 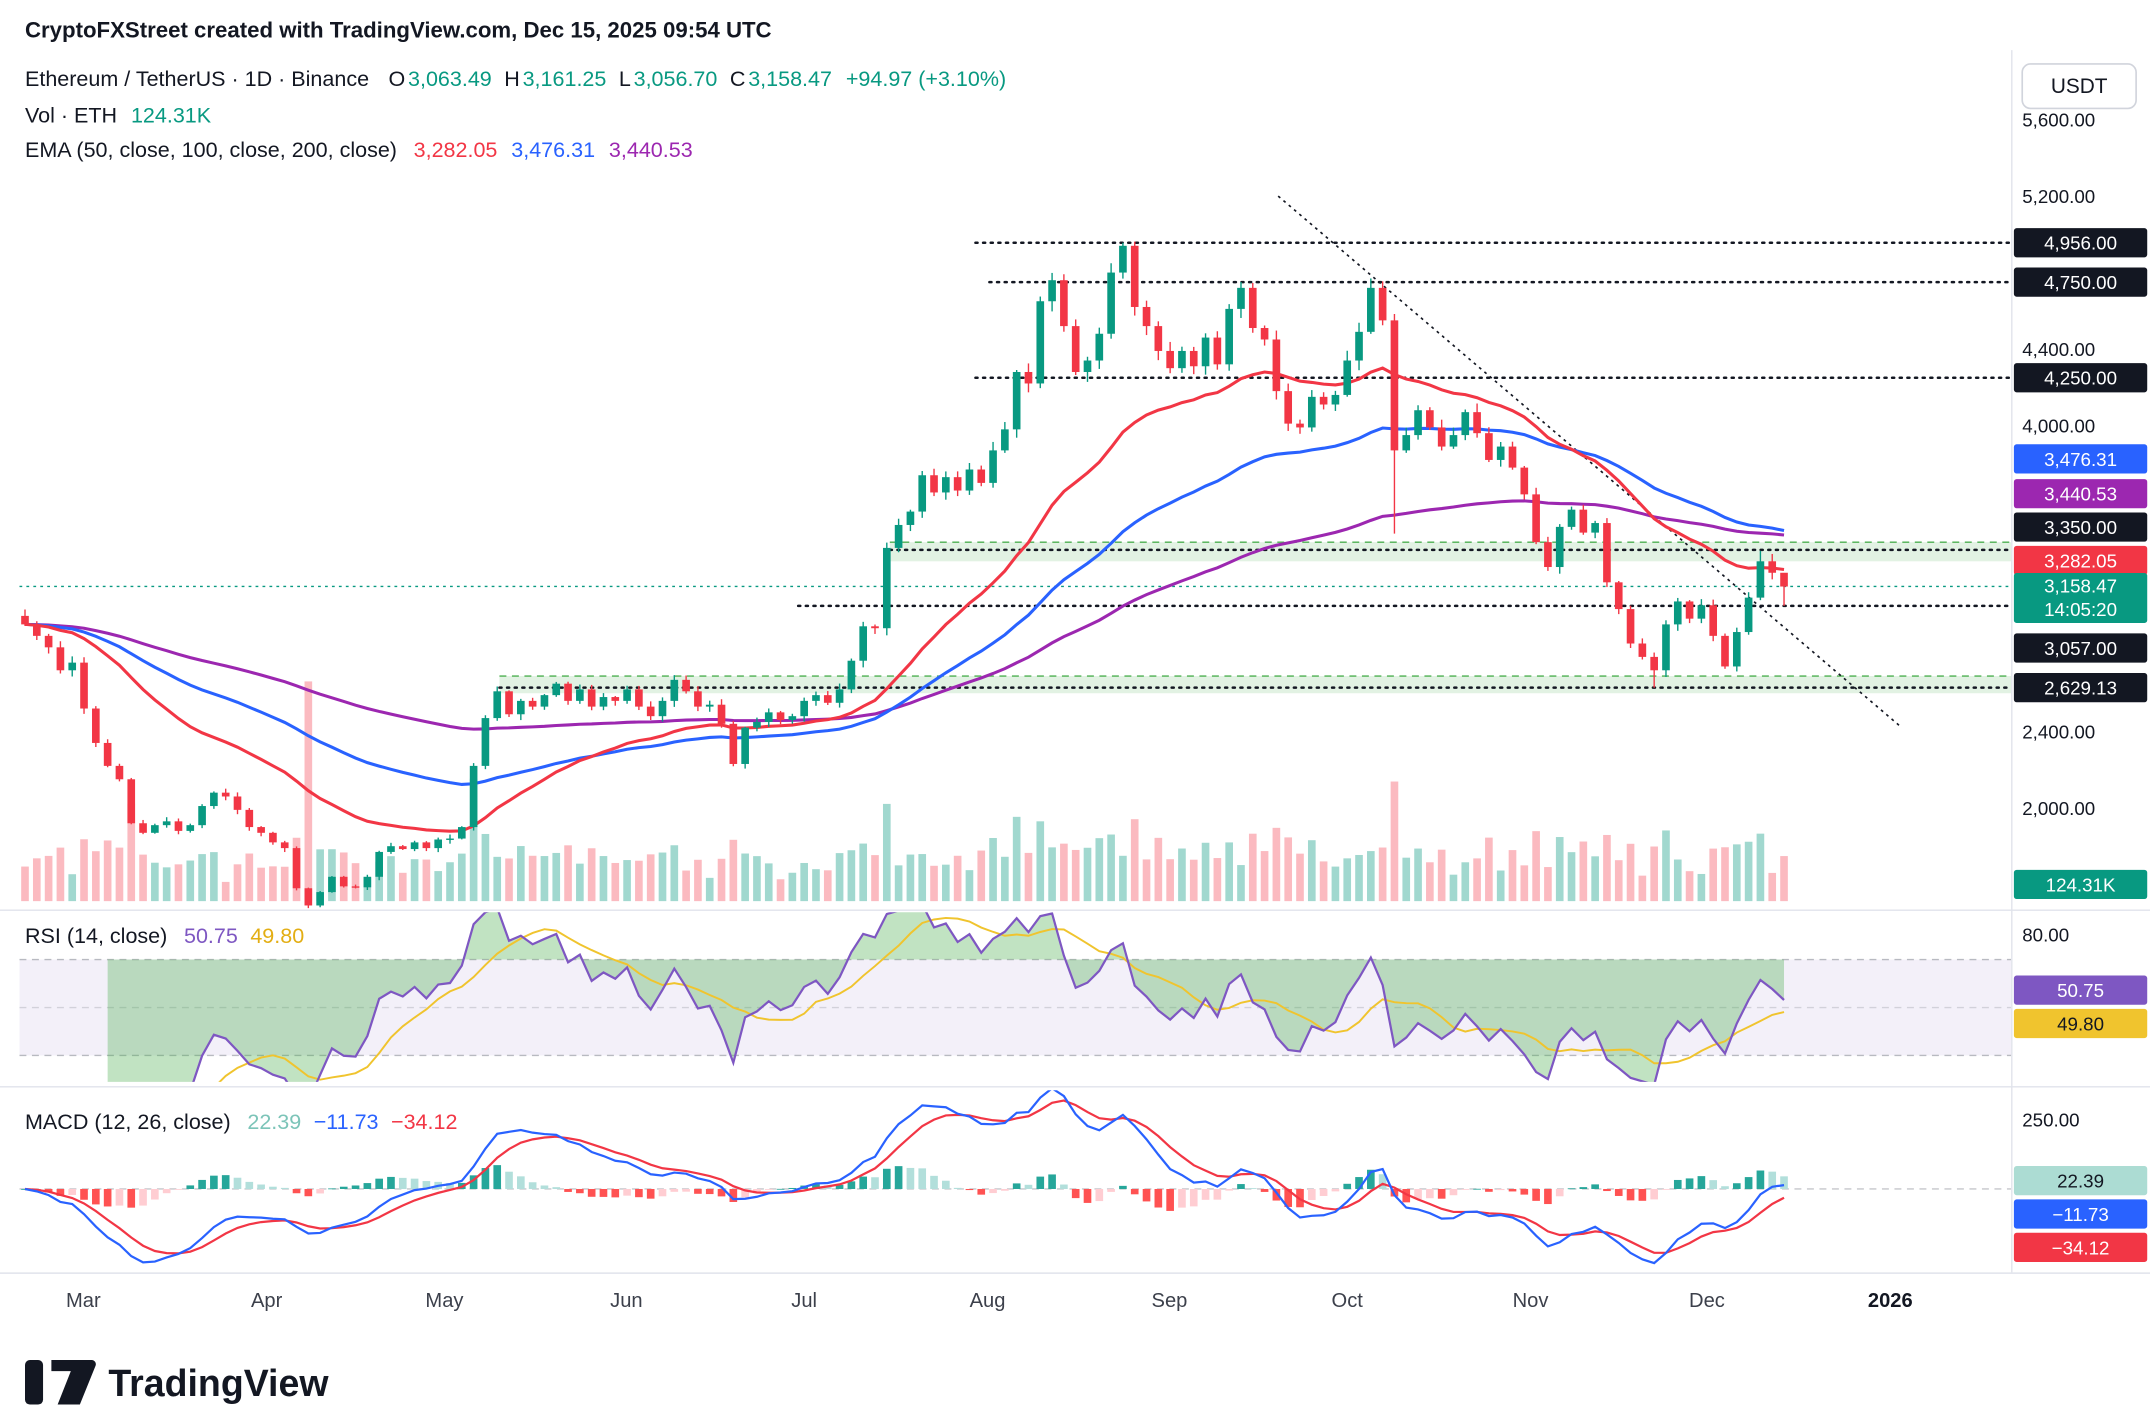 What do you see at coordinates (96, 936) in the screenshot?
I see `rsi-label: RSI (14, close)` at bounding box center [96, 936].